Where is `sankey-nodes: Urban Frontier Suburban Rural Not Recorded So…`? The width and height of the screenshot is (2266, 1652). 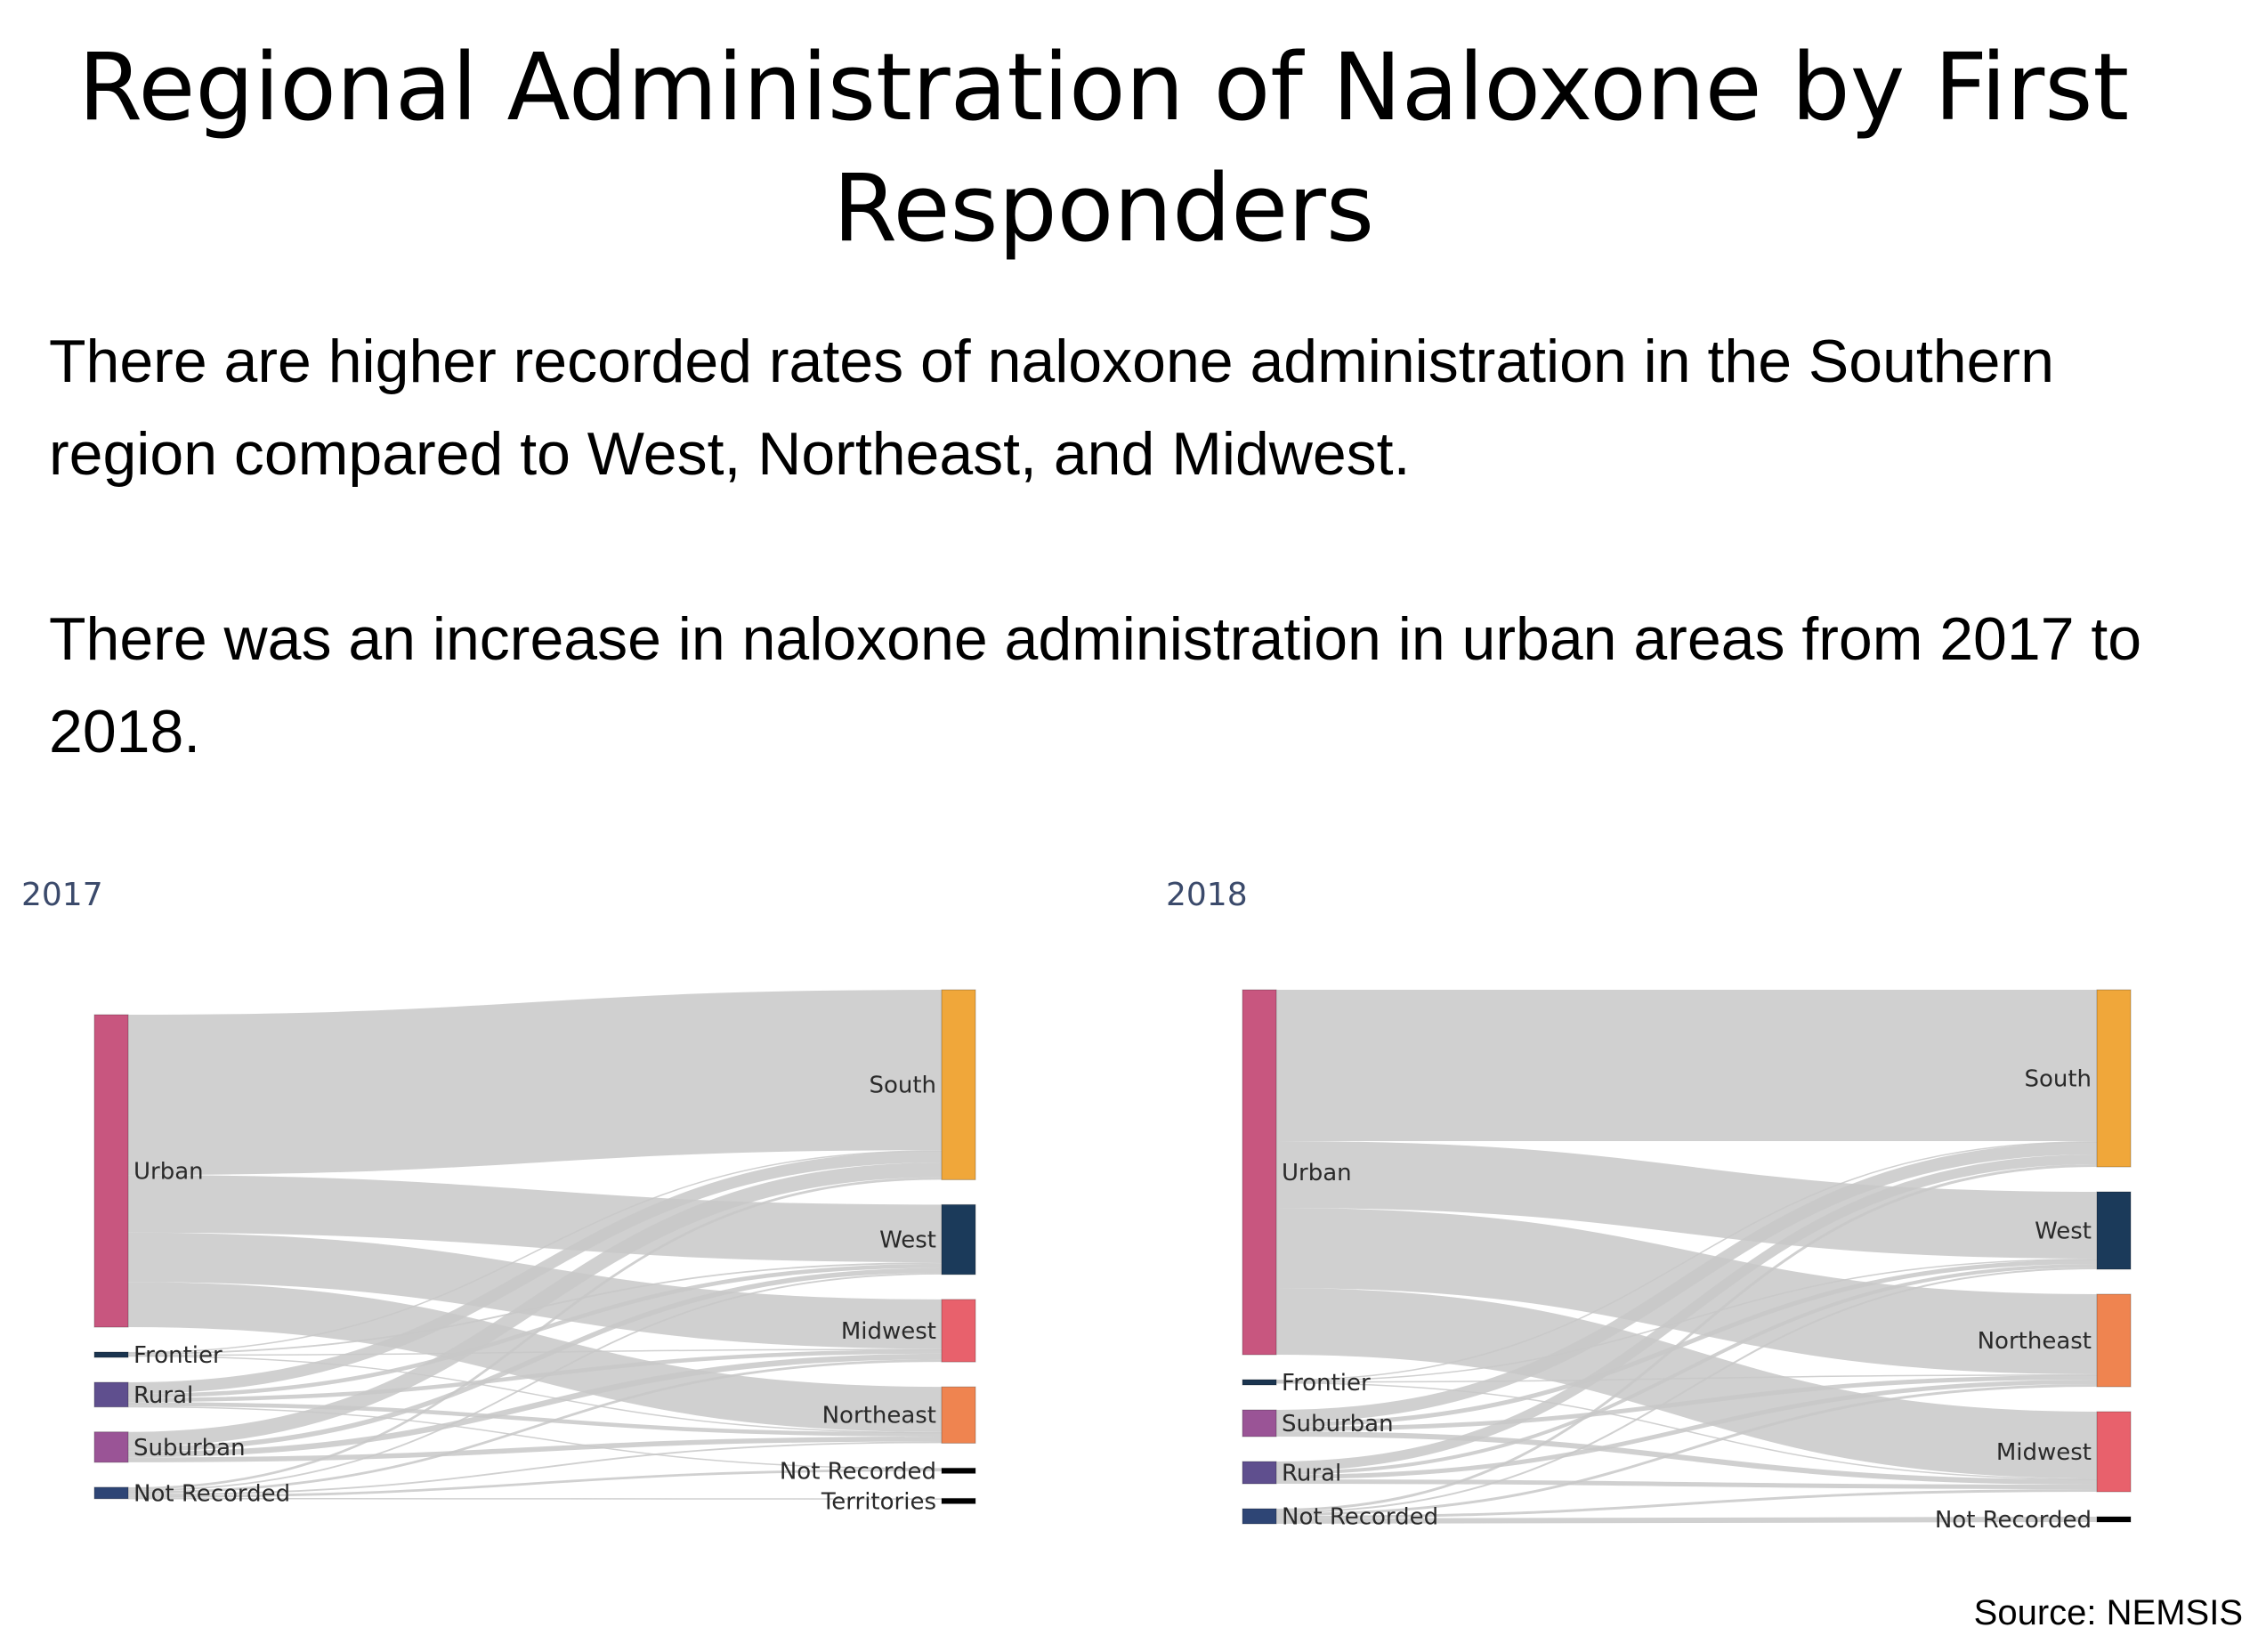
sankey-nodes: Urban Frontier Suburban Rural Not Recorded So… is located at coordinates (1687, 1261).